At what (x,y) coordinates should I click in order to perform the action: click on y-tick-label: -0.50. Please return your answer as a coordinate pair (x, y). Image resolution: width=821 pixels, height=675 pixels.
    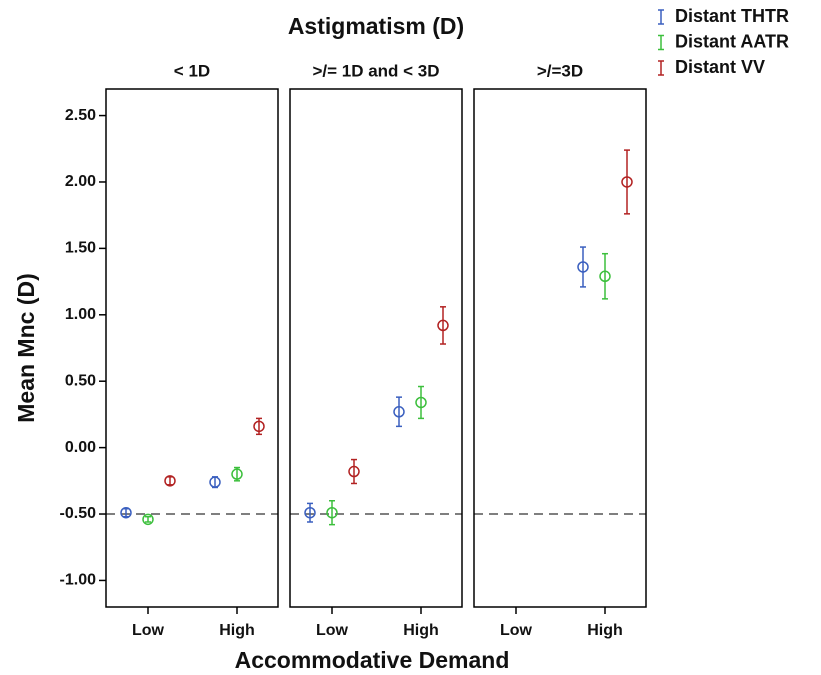
    Looking at the image, I should click on (78, 513).